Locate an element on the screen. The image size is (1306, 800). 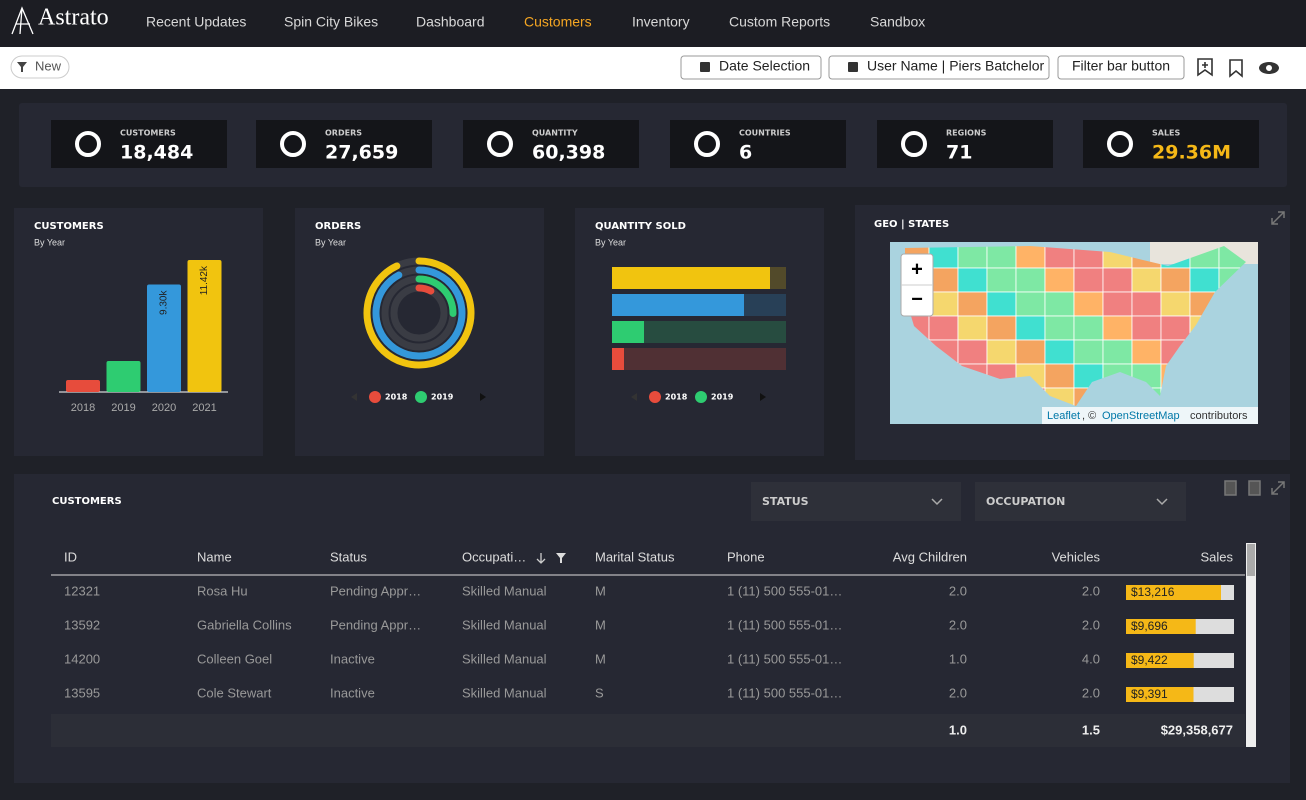
legend-swatch is located at coordinates (421, 397).